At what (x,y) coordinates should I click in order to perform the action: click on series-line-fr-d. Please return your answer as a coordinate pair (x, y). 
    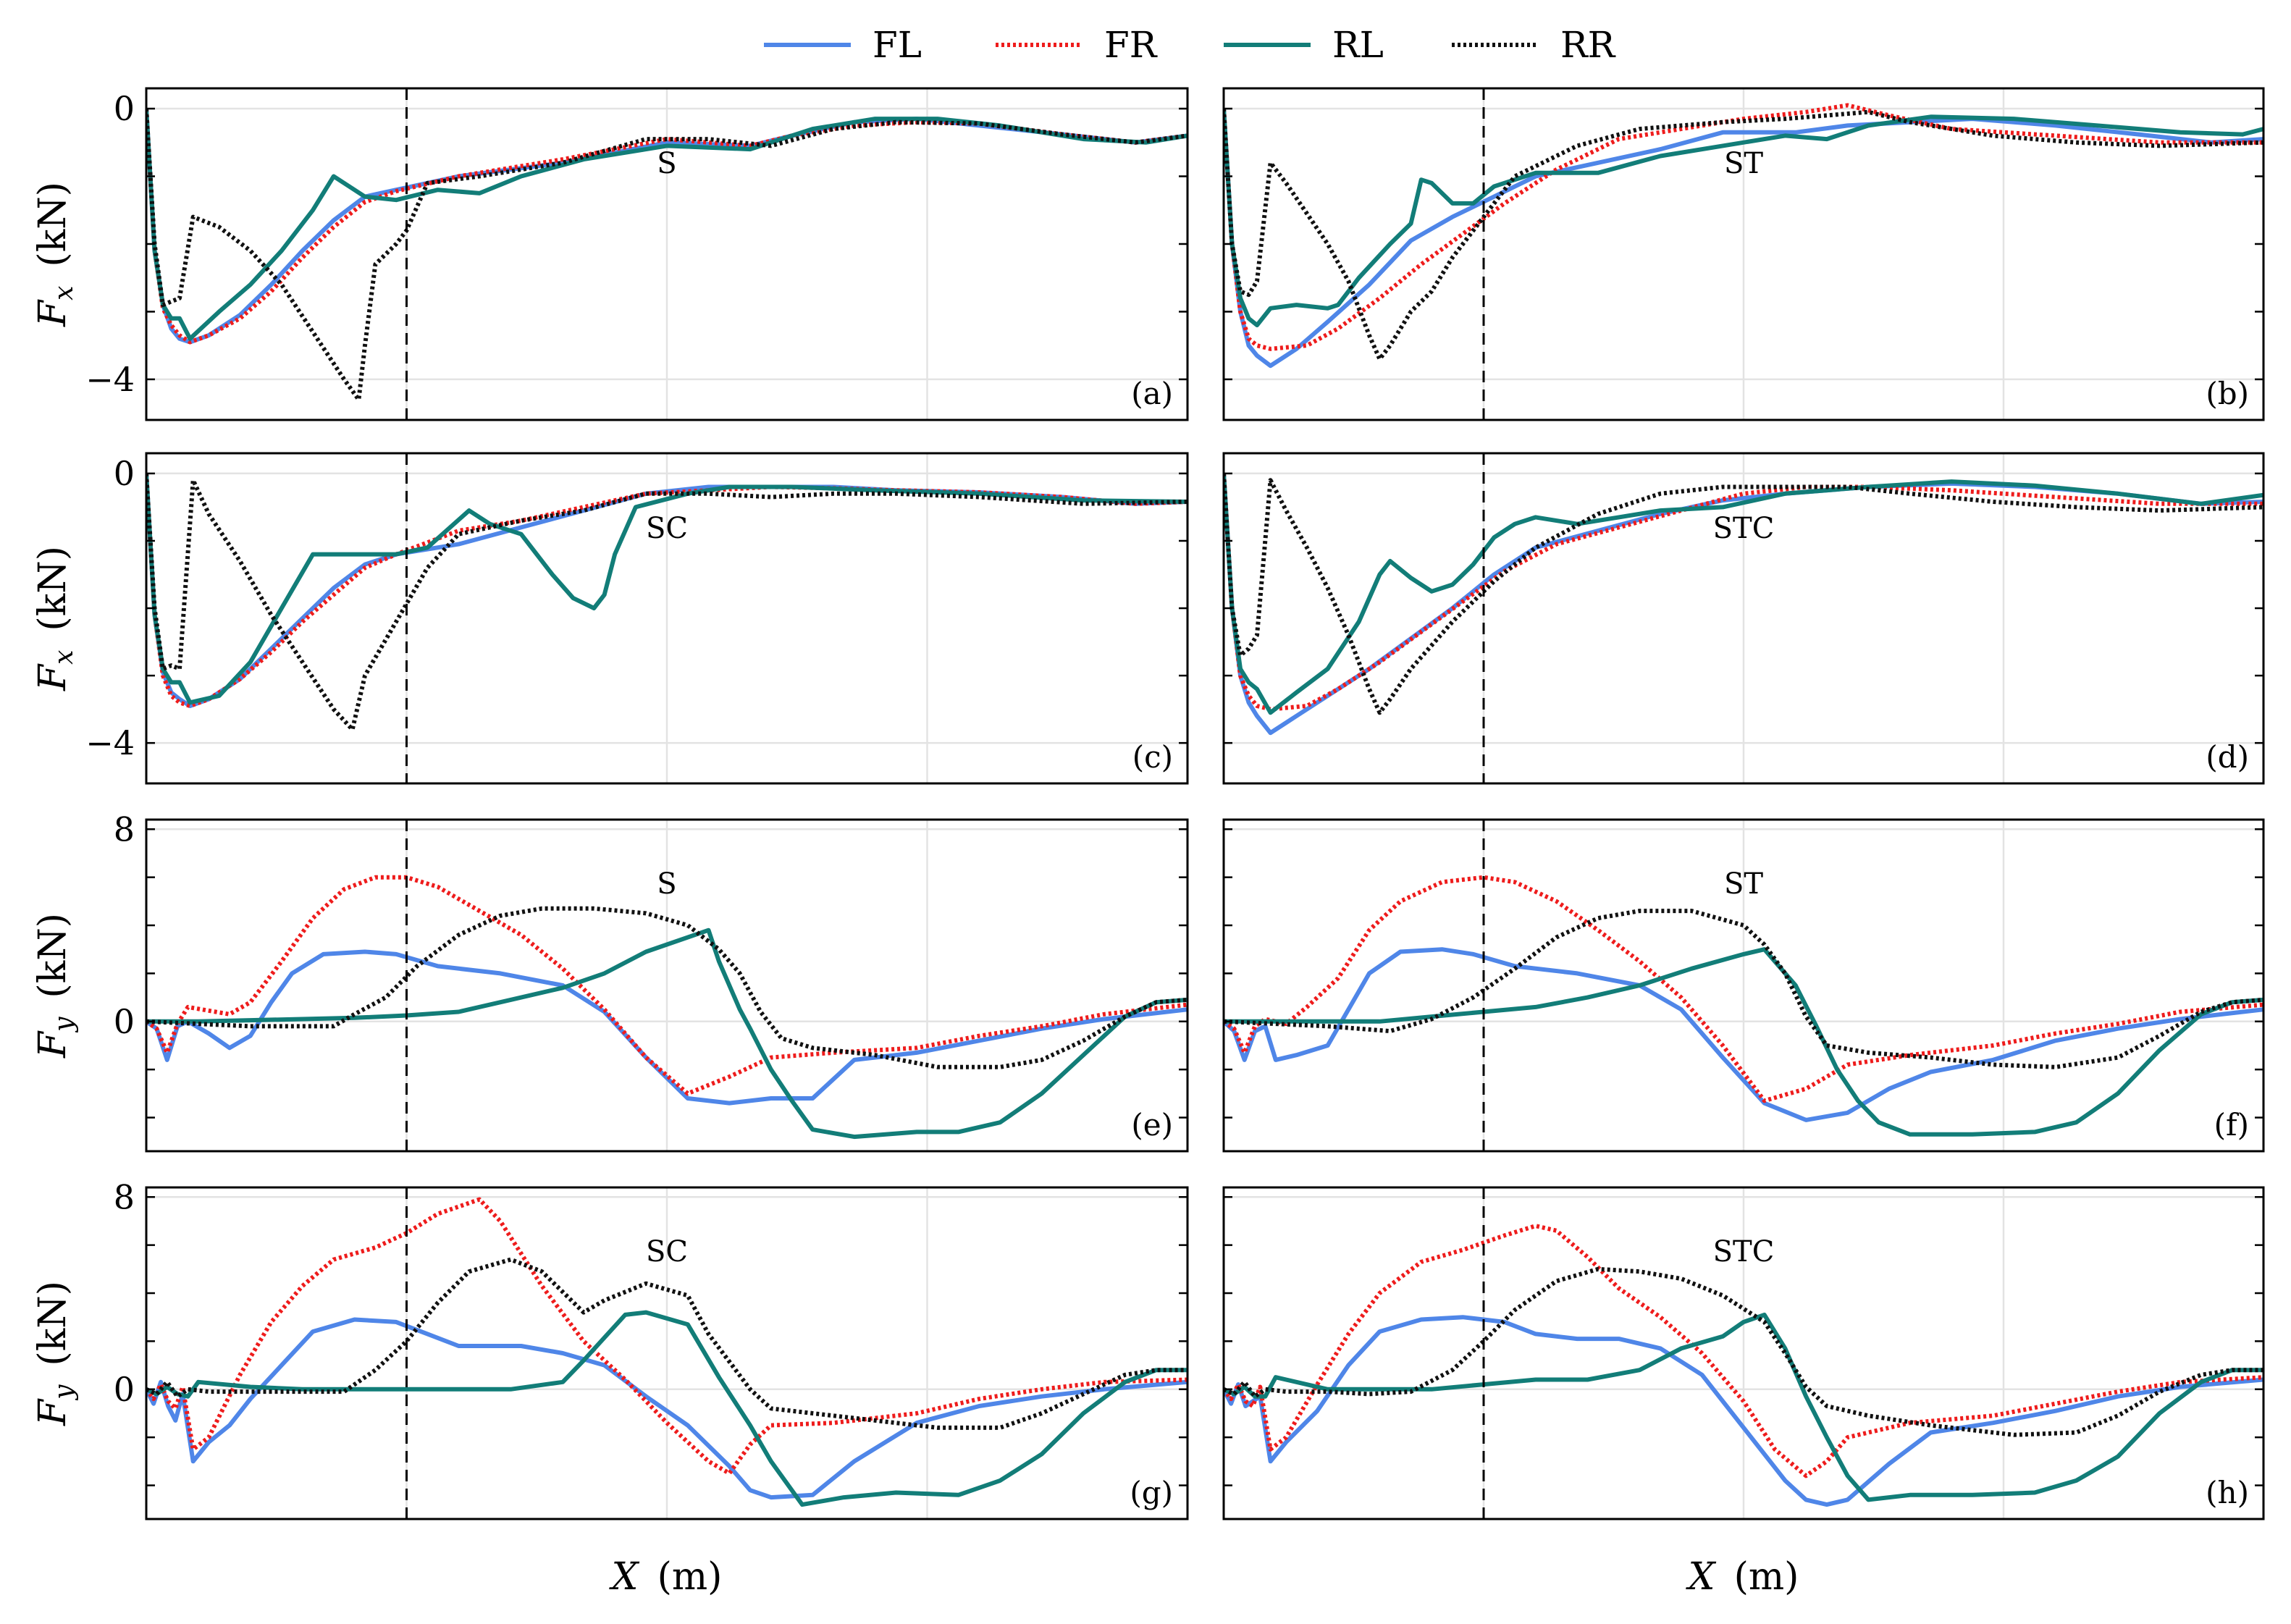
    Looking at the image, I should click on (1744, 592).